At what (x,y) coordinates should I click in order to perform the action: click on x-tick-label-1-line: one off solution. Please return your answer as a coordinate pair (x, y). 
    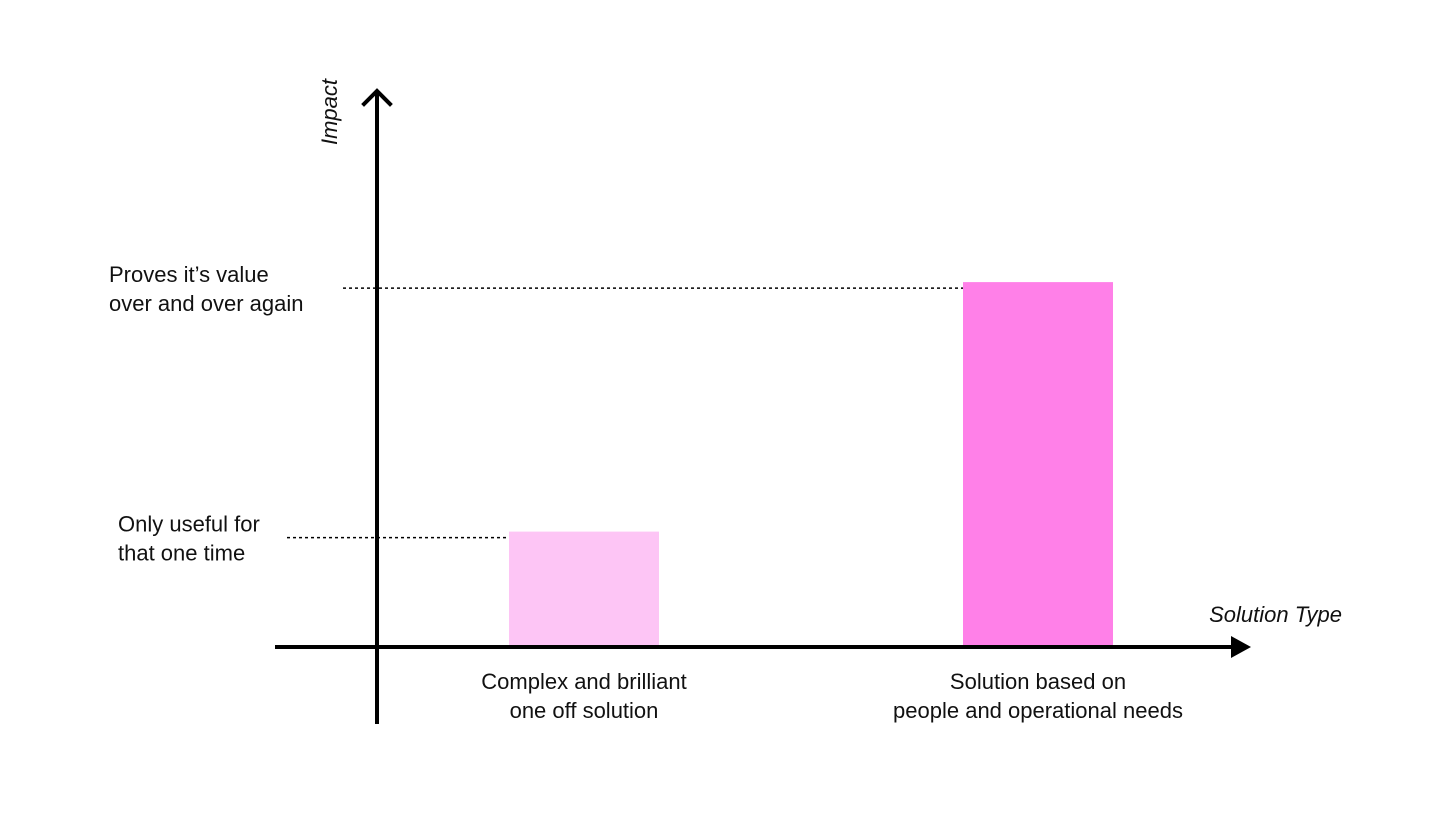
    Looking at the image, I should click on (584, 710).